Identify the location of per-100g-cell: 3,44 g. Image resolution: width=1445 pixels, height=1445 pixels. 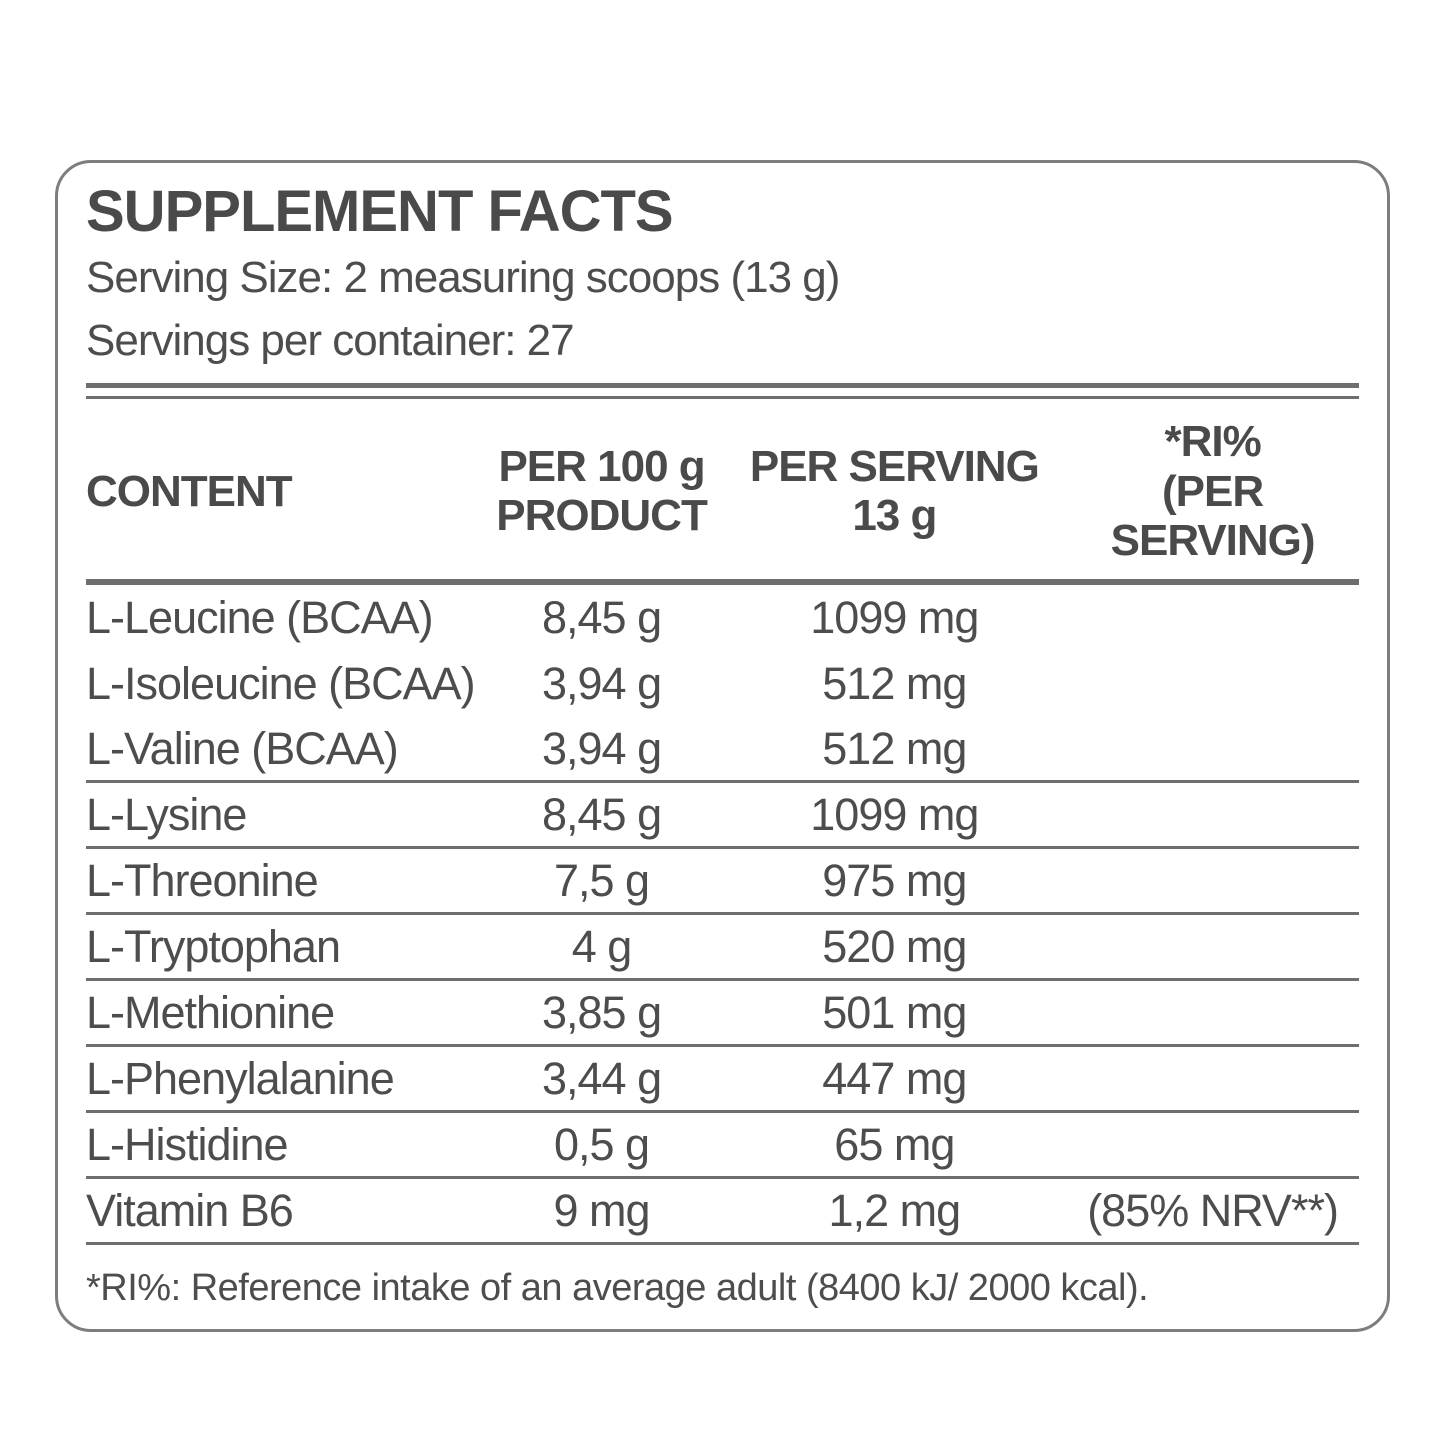
(601, 1078).